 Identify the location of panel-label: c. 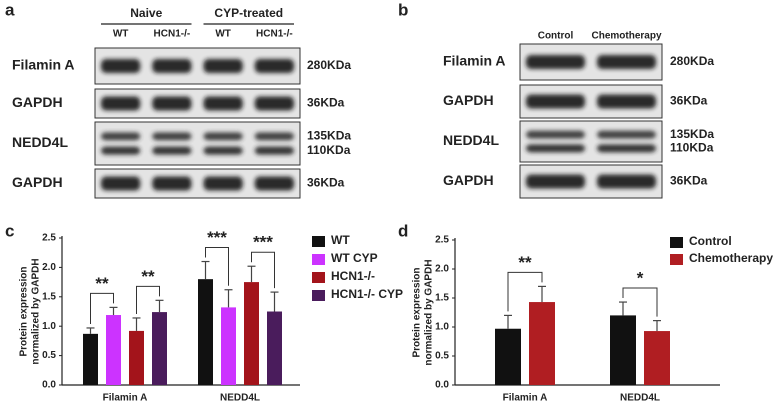
(9, 230).